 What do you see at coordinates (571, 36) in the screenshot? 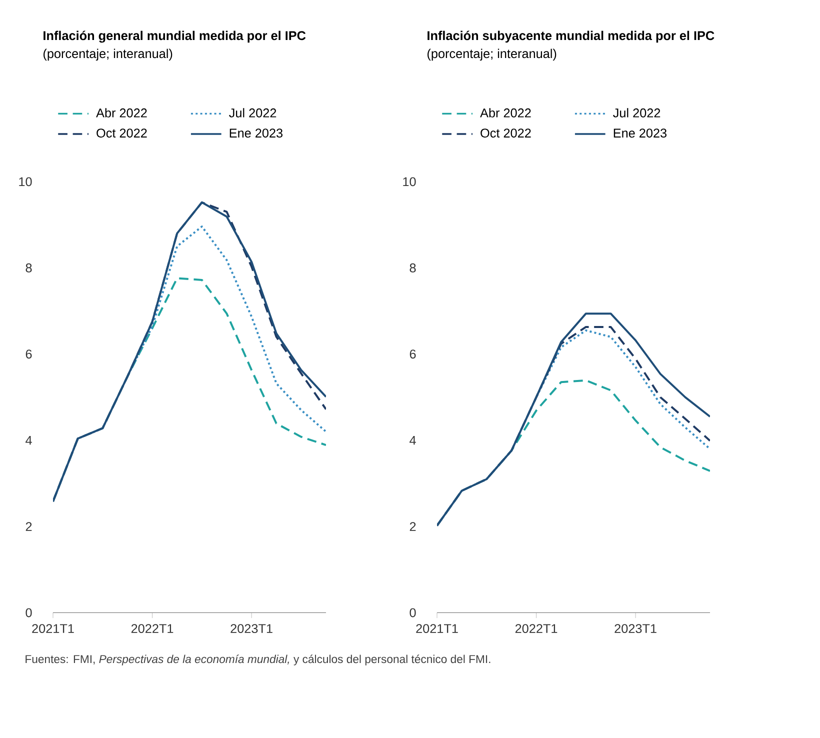
I see `chart-title: Inflación subyacente mundial medida por el IPC` at bounding box center [571, 36].